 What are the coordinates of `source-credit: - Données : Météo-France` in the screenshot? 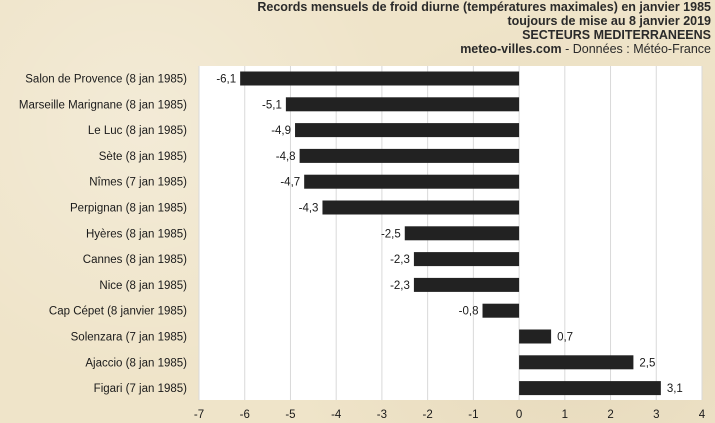 It's located at (636, 49).